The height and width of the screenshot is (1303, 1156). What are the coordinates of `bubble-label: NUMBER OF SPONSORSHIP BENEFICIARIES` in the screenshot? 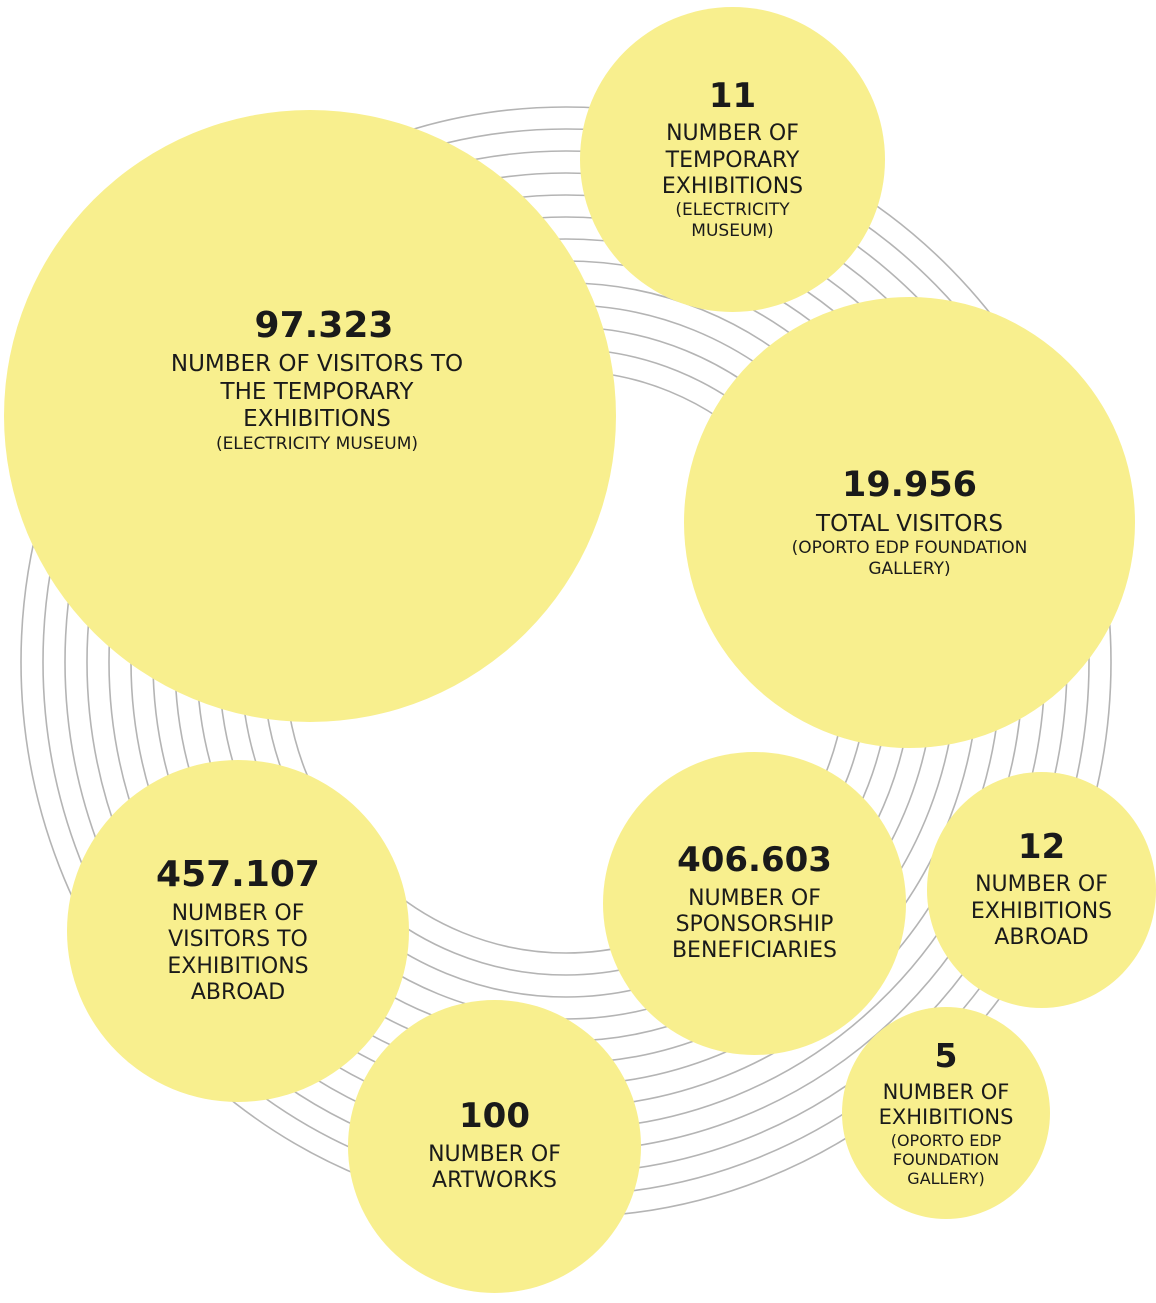 It's located at (754, 924).